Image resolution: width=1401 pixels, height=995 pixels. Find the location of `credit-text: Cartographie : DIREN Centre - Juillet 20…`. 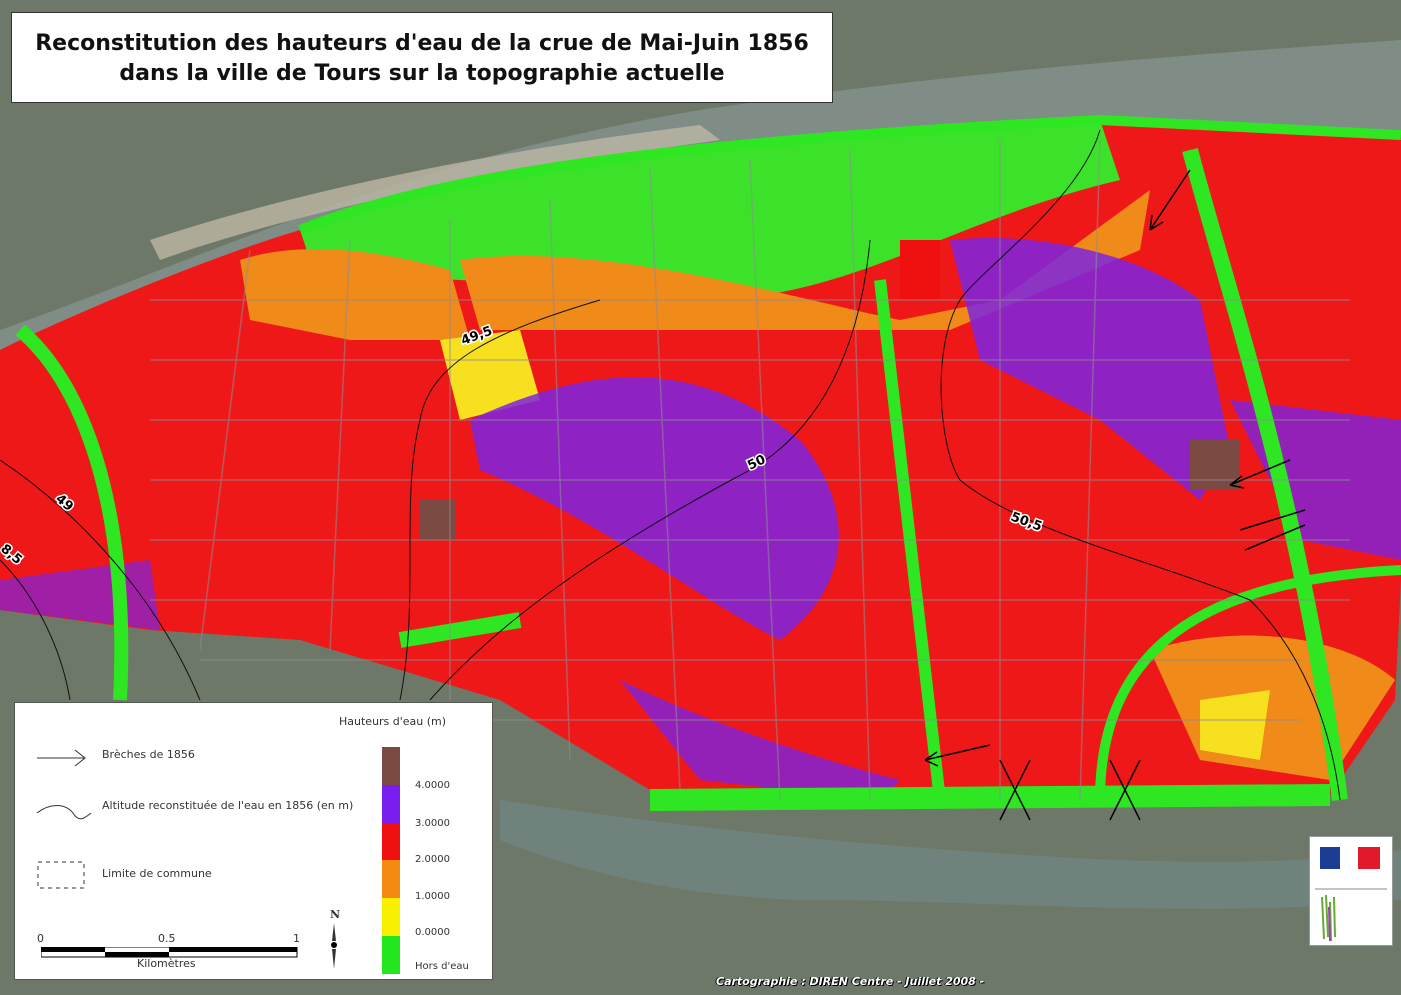

credit-text: Cartographie : DIREN Centre - Juillet 20… is located at coordinates (850, 981).